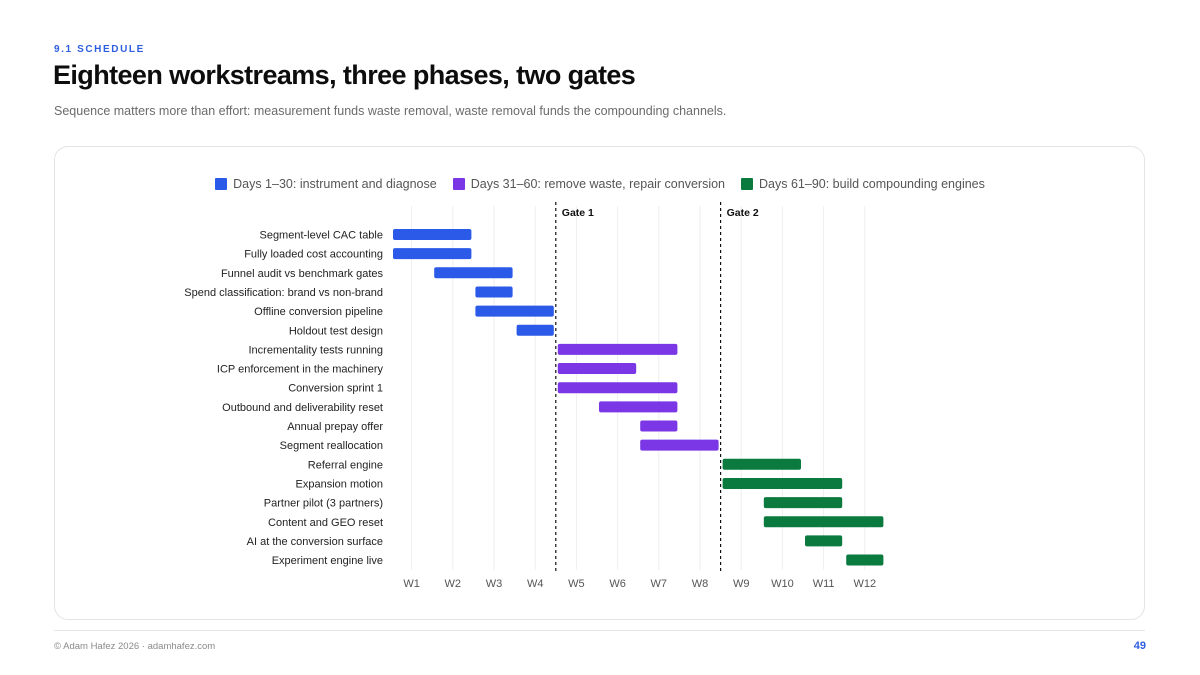 The image size is (1200, 675). I want to click on gate-label: Gate 2, so click(743, 213).